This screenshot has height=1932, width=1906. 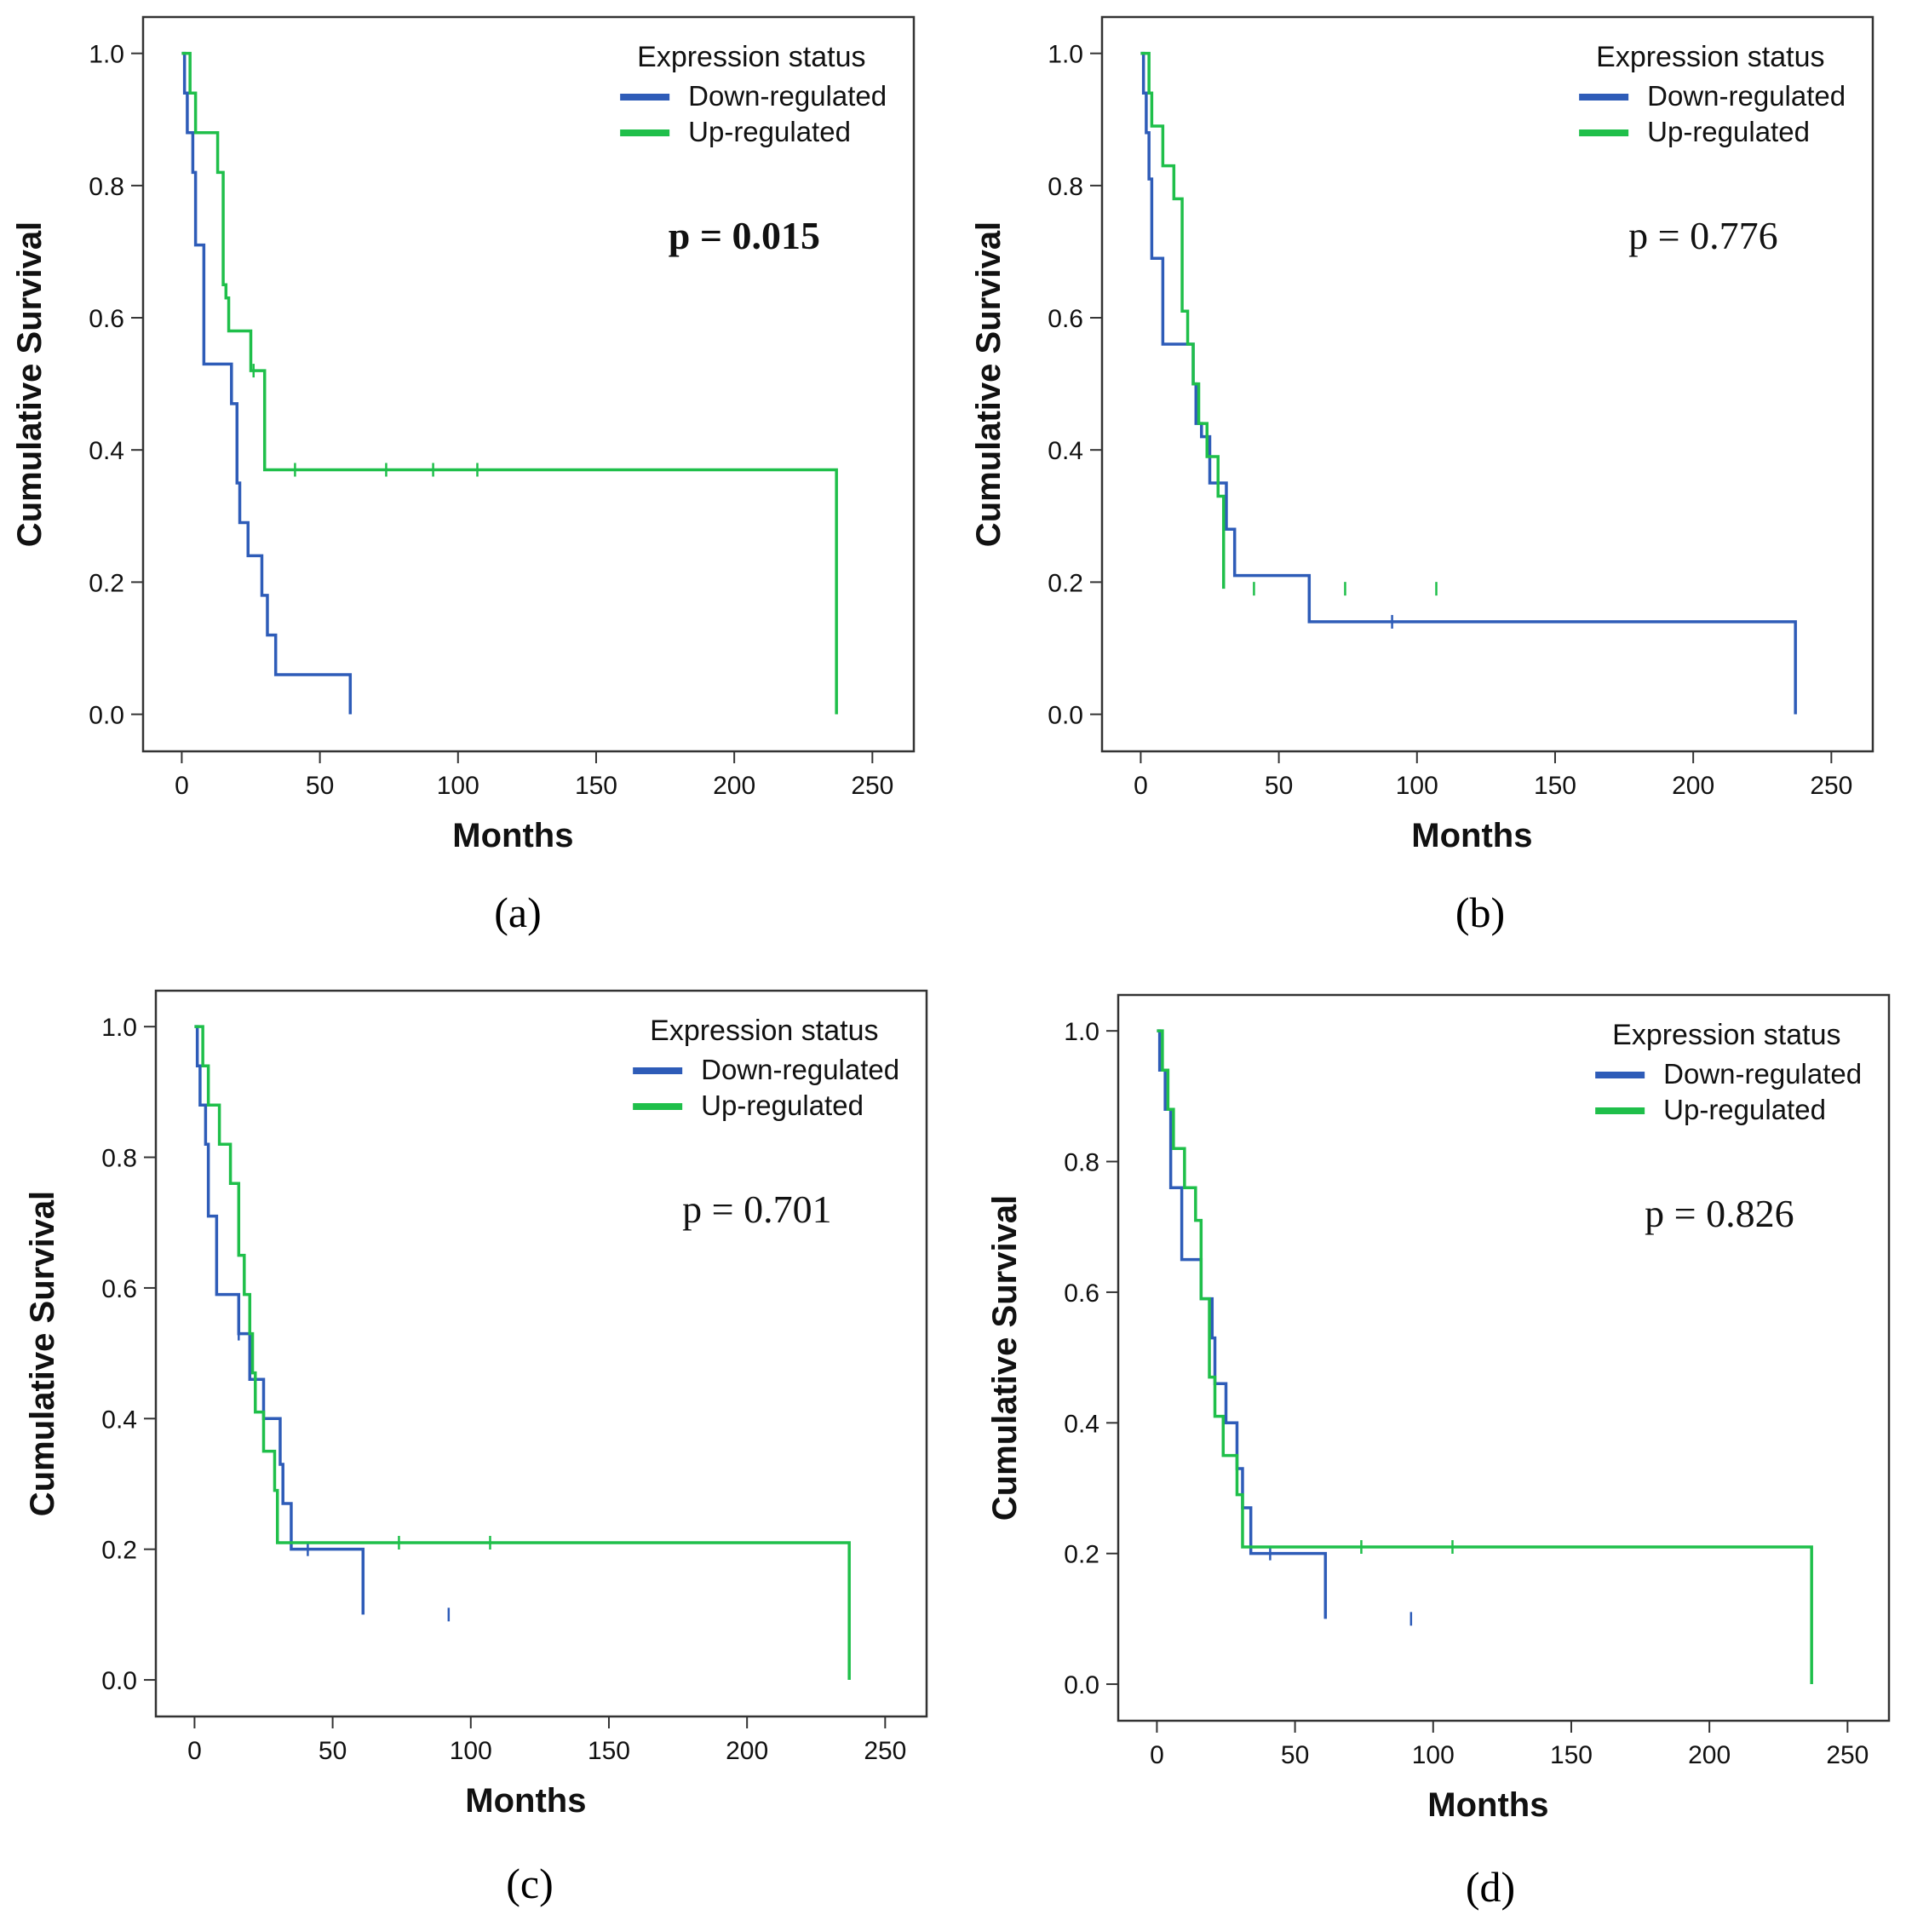 I want to click on panel-caption-c: (c), so click(x=530, y=1884).